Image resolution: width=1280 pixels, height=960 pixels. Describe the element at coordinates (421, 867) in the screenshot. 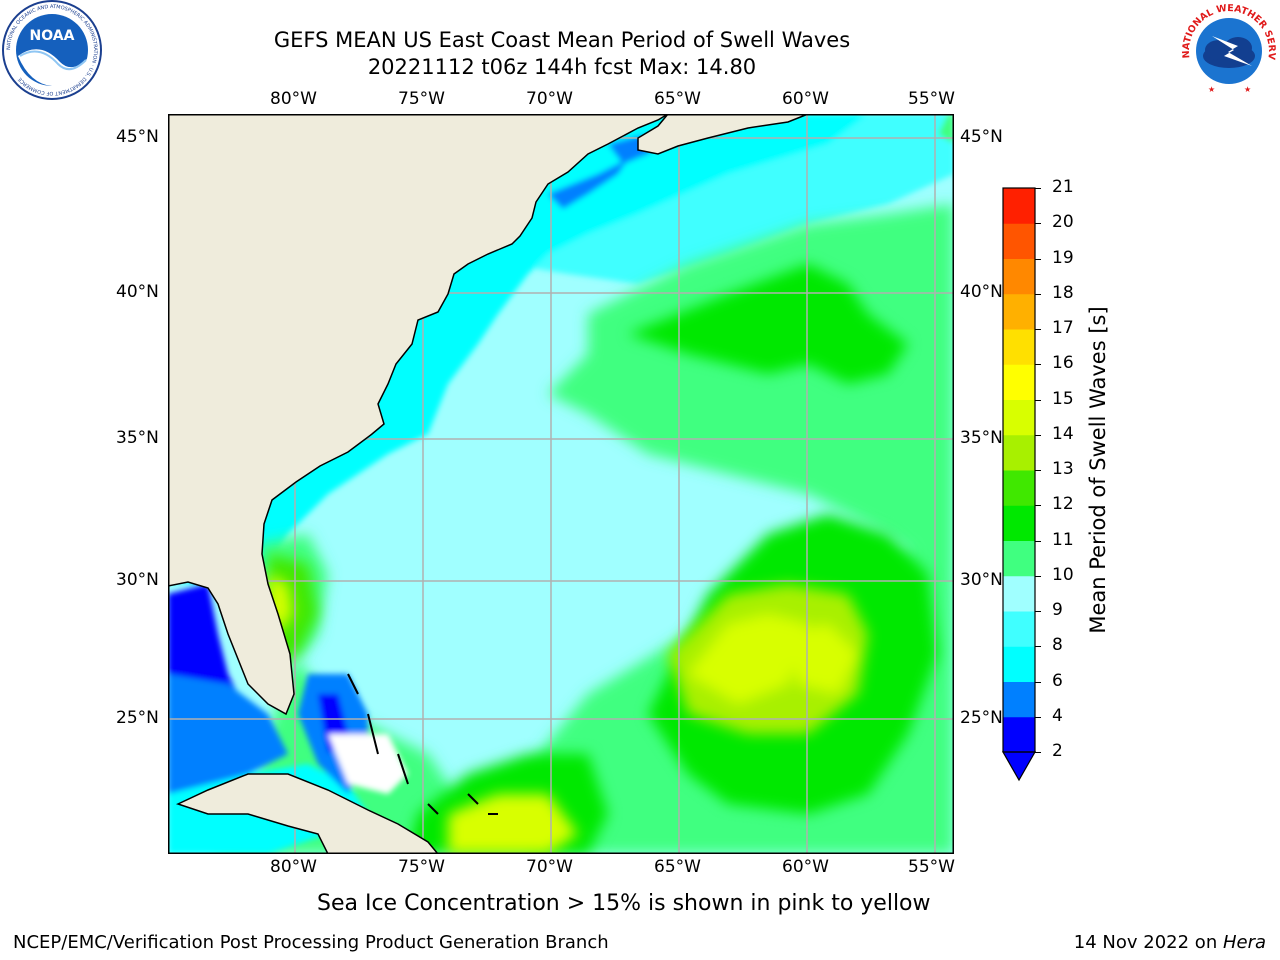

I see `lon-tick-bottom-75w: 75°W` at that location.